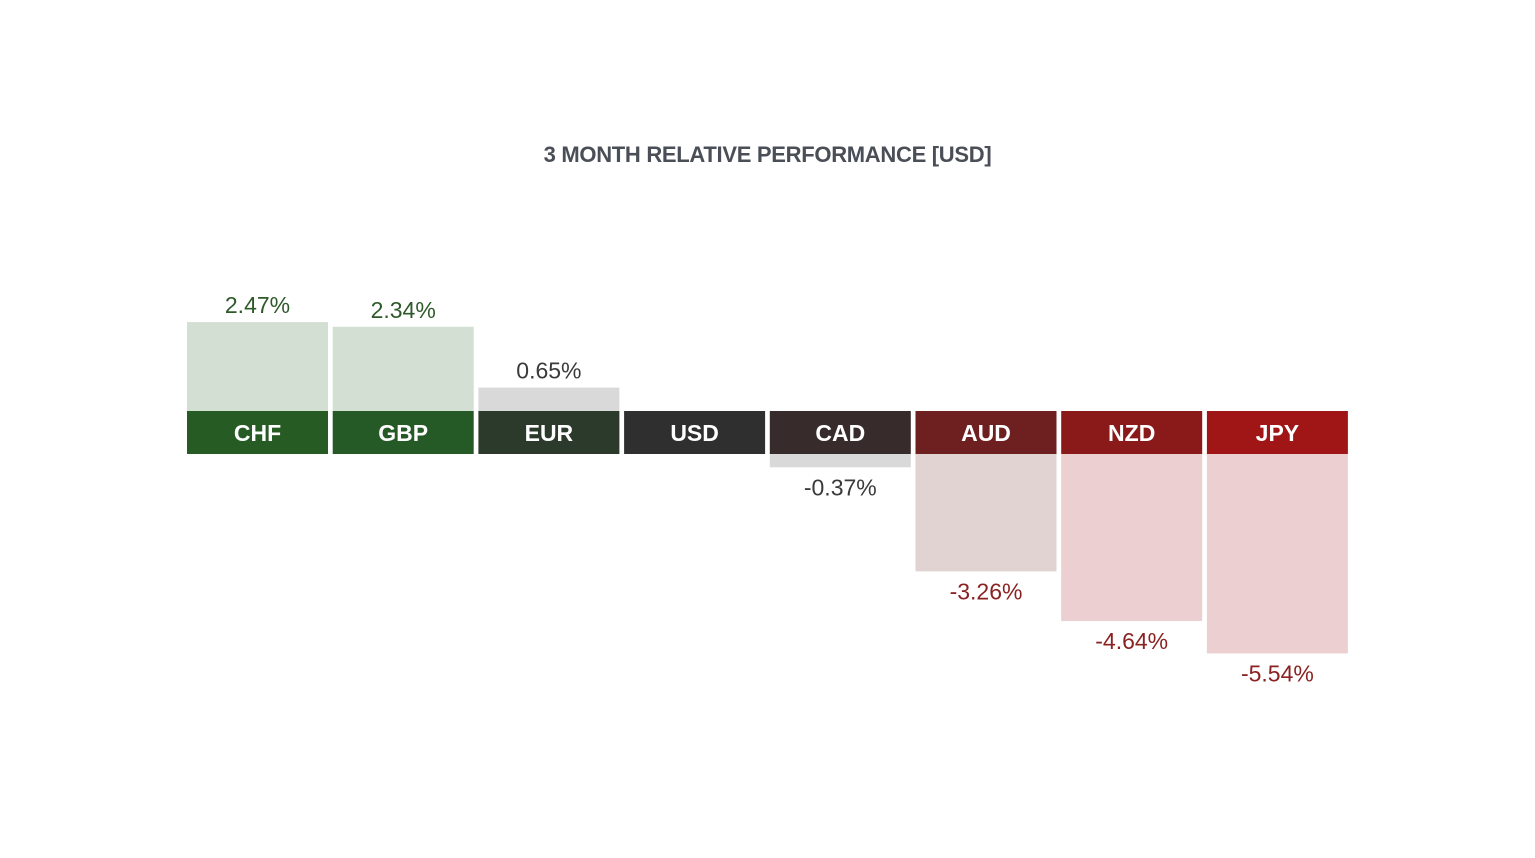 The height and width of the screenshot is (858, 1535). I want to click on category-label-nzd: NZD, so click(1131, 433).